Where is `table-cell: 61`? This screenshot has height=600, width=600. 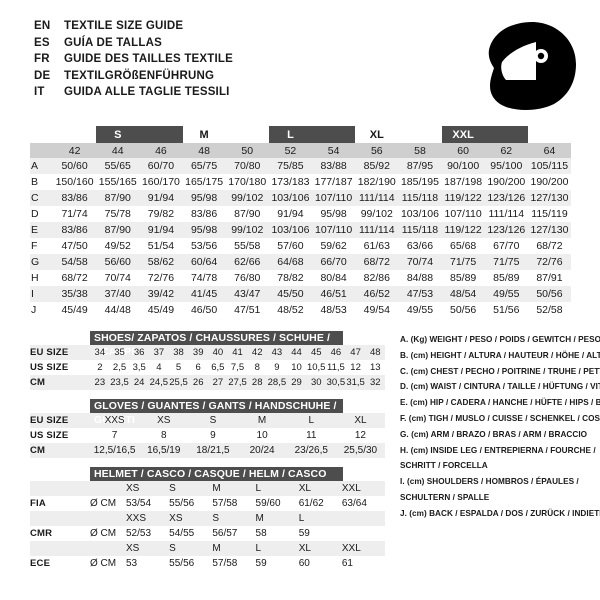 table-cell: 61 is located at coordinates (347, 563).